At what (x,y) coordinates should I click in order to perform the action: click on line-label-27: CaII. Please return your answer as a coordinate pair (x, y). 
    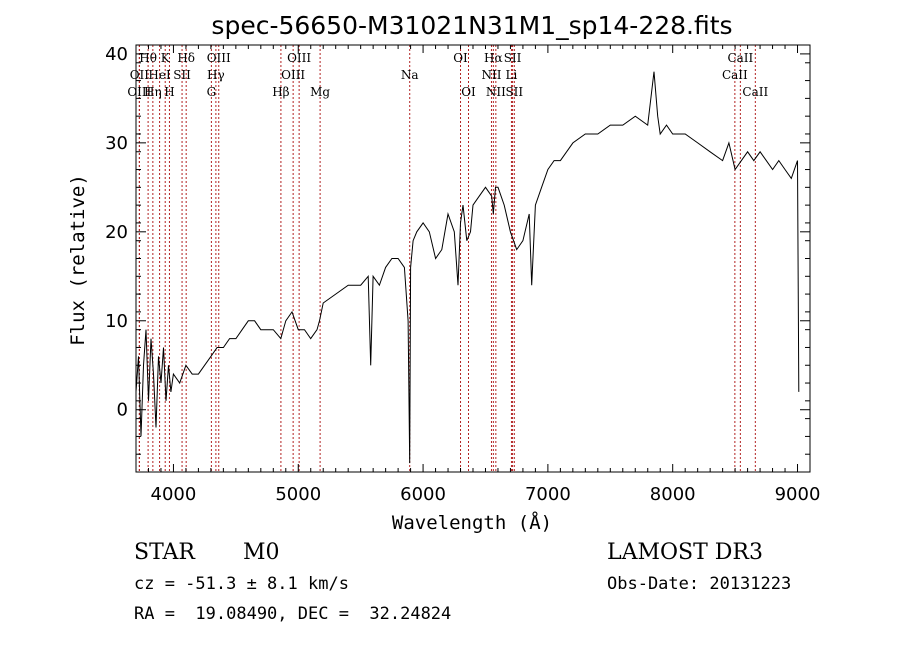
    Looking at the image, I should click on (755, 92).